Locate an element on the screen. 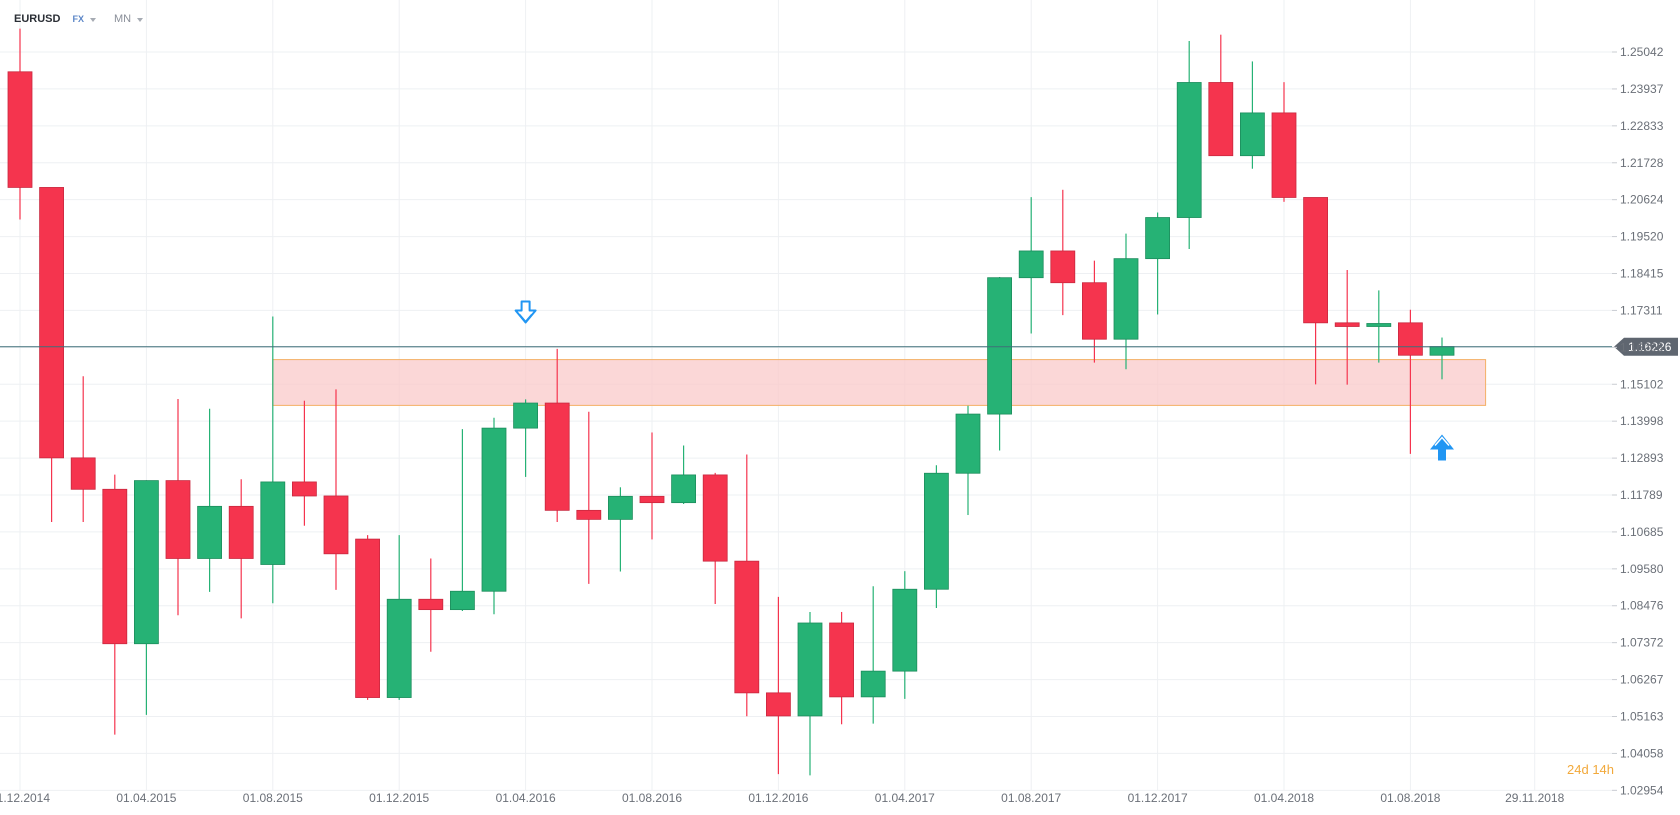  candle-countdown: 24d 14h is located at coordinates (1590, 769).